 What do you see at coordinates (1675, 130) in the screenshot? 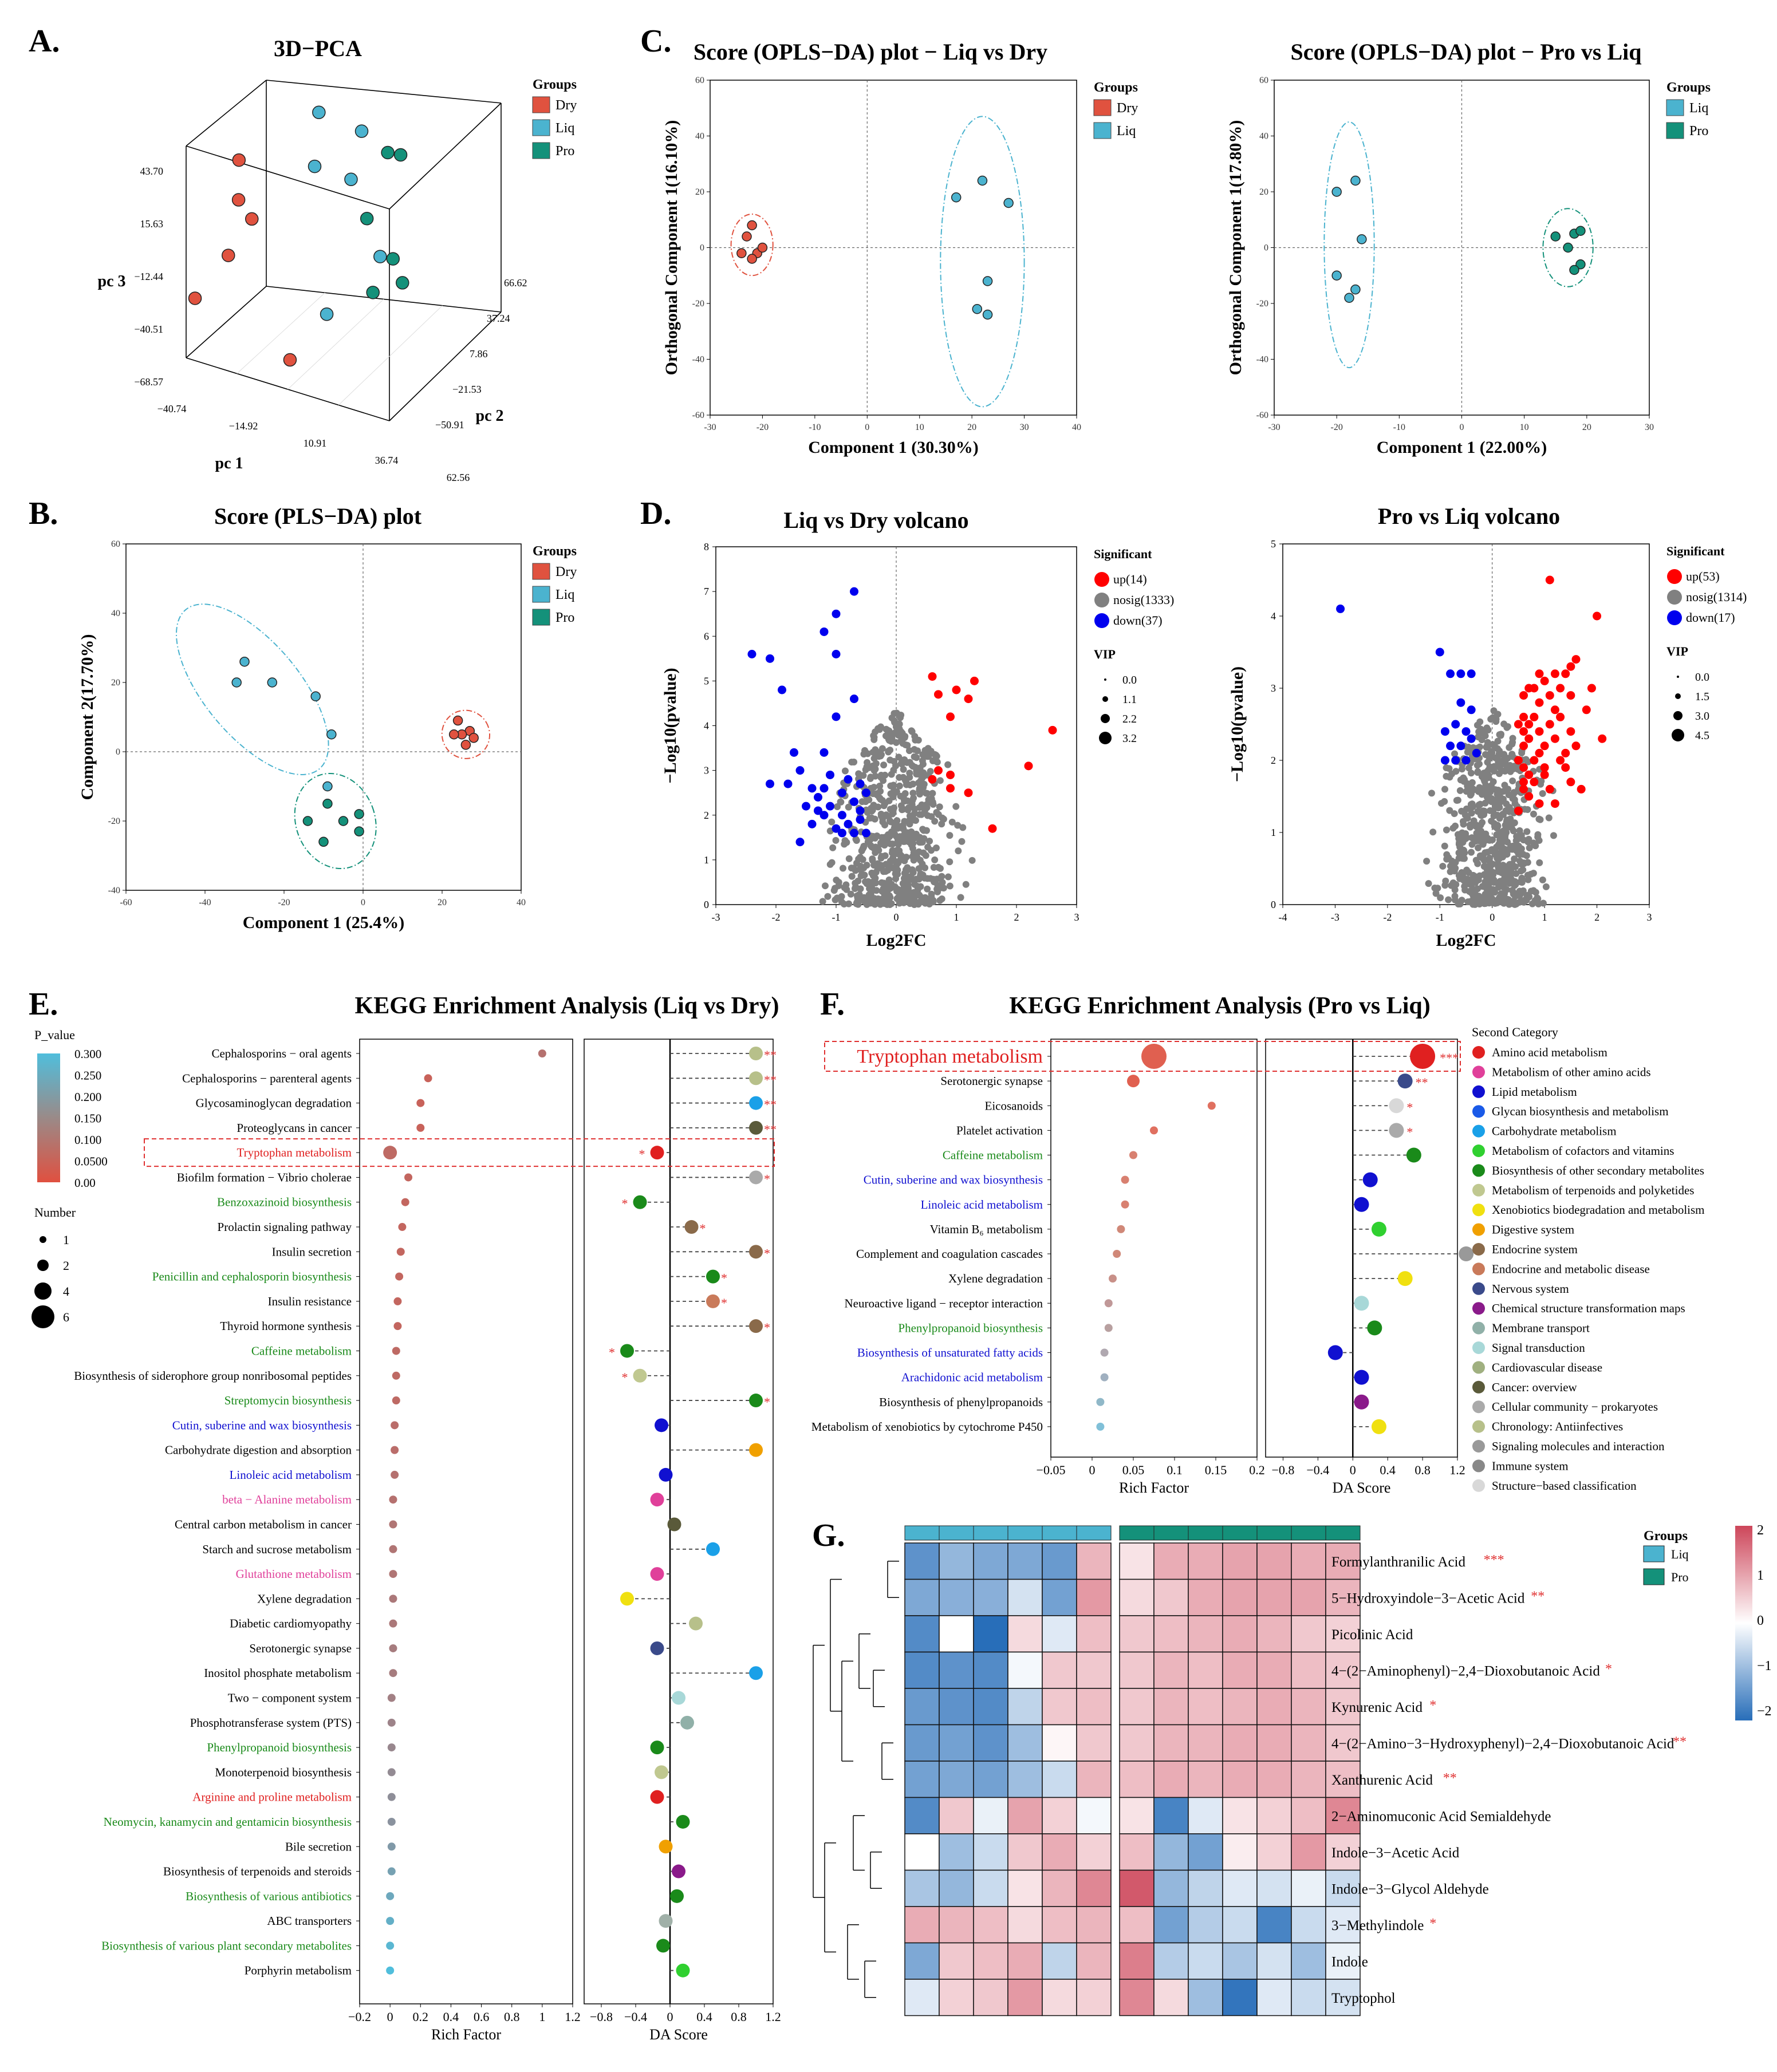
I see `opls2-legend-swatch-pro` at bounding box center [1675, 130].